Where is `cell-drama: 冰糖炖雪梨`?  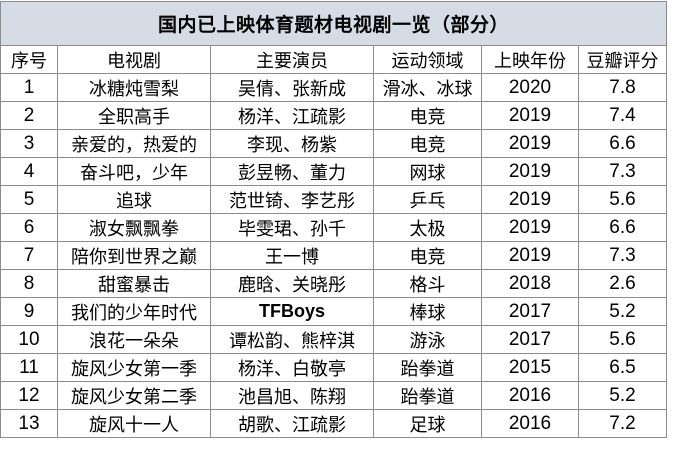
cell-drama: 冰糖炖雪梨 is located at coordinates (134, 87).